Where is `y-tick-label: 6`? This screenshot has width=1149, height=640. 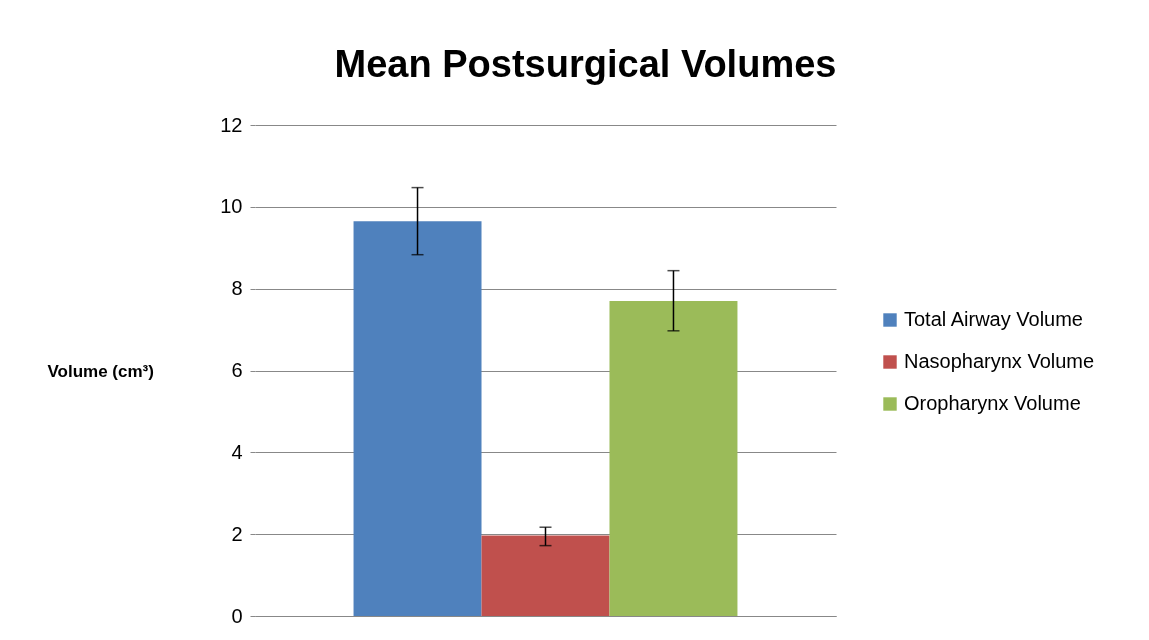
y-tick-label: 6 is located at coordinates (237, 370).